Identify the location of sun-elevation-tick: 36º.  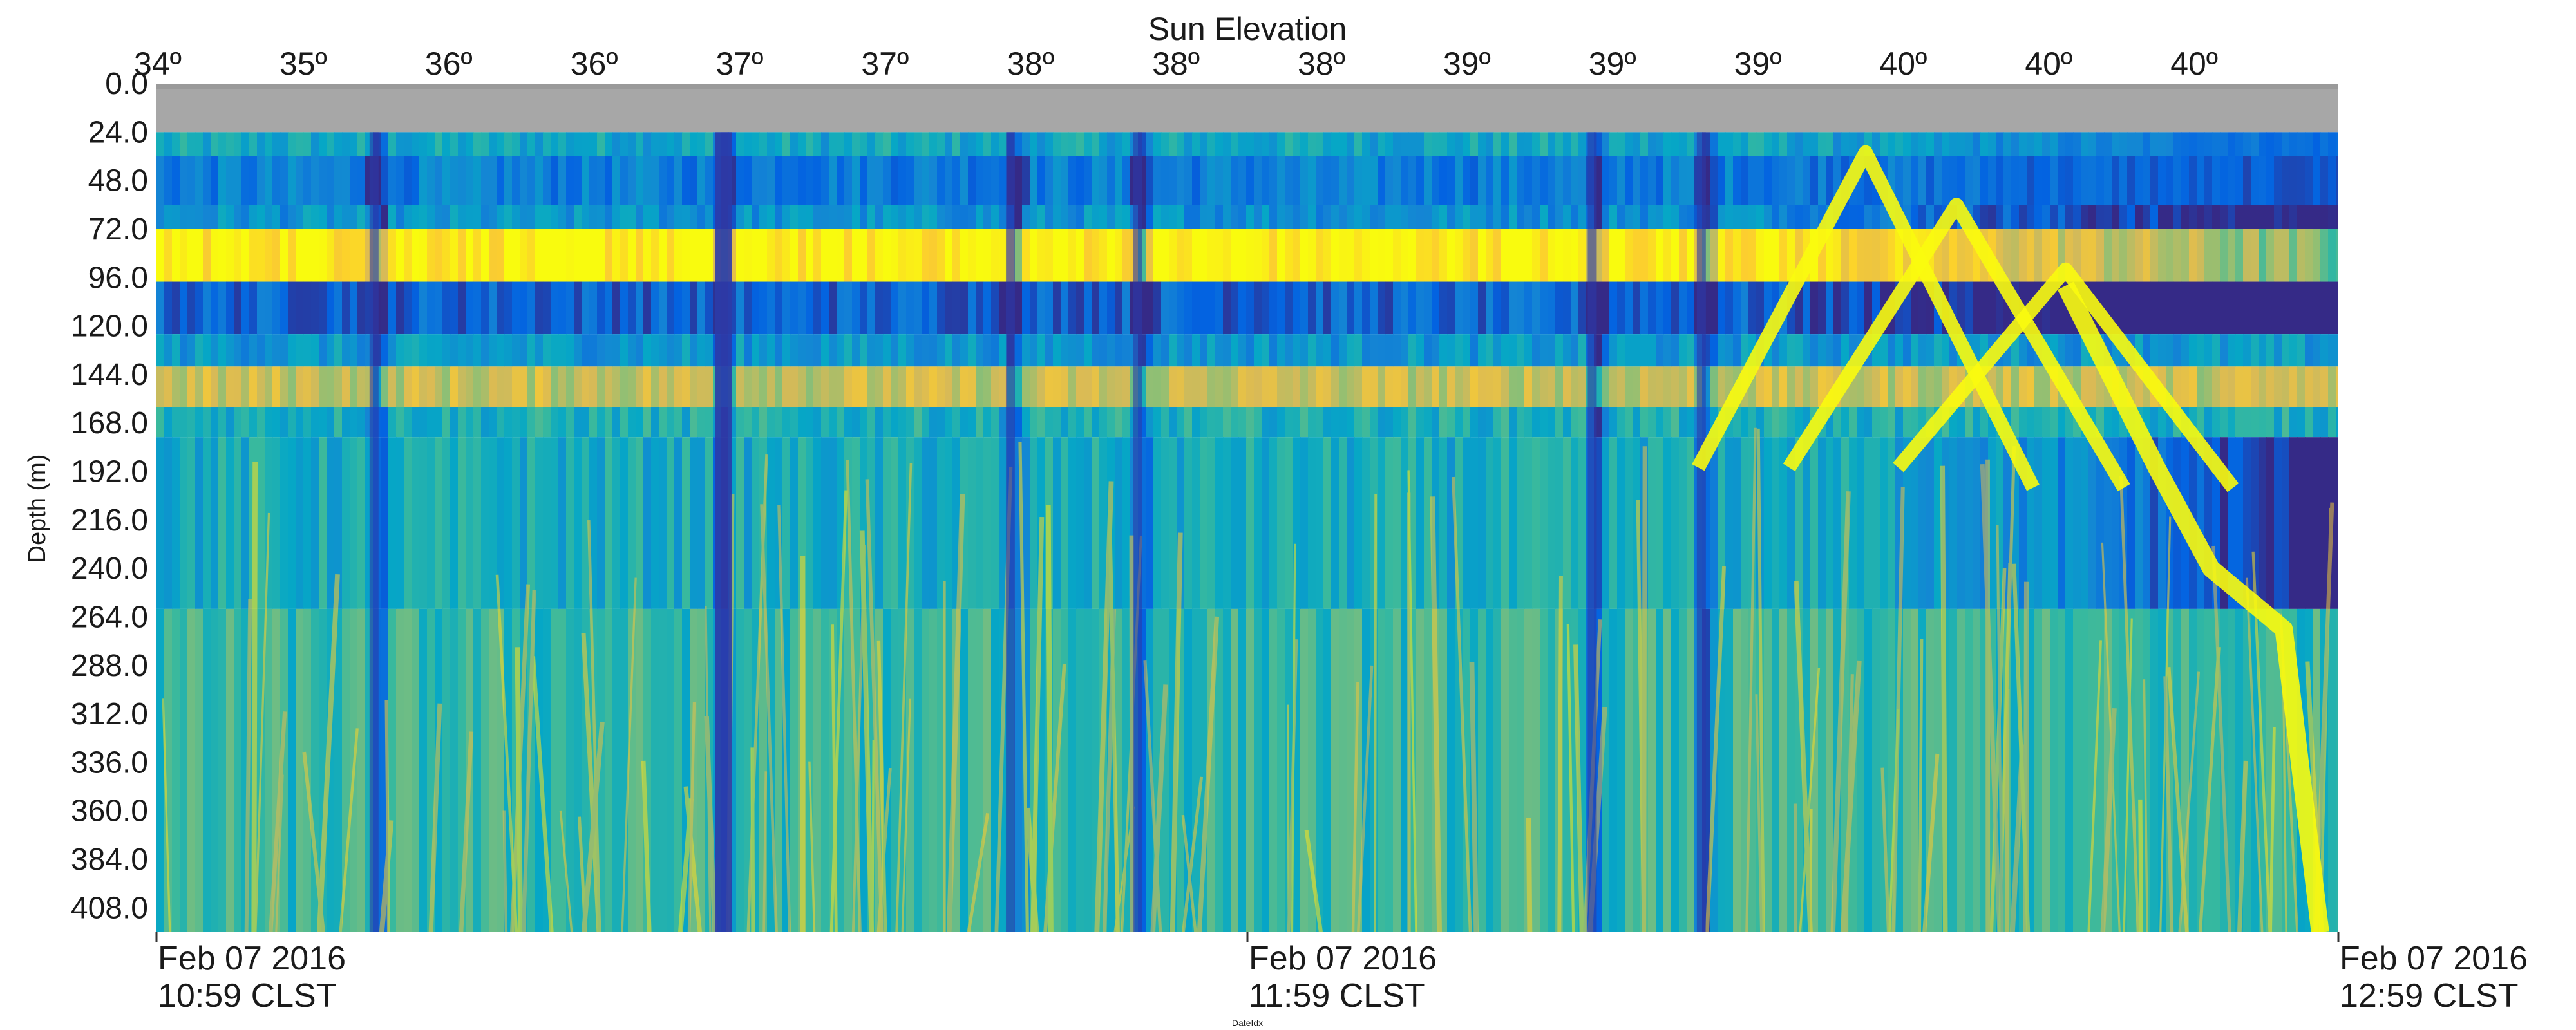
(594, 64).